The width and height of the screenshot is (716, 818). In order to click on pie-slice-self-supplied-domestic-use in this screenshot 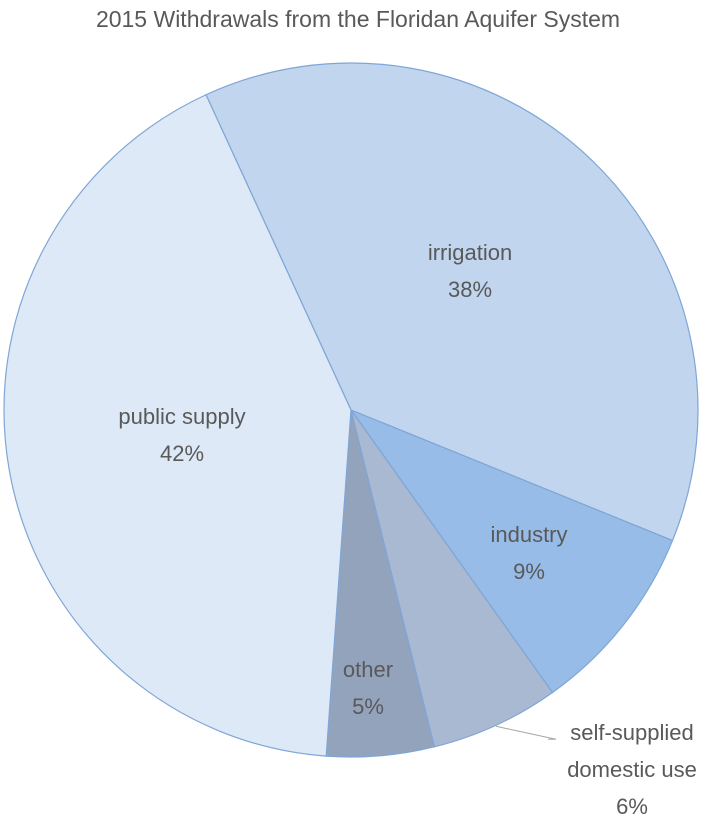, I will do `click(452, 578)`.